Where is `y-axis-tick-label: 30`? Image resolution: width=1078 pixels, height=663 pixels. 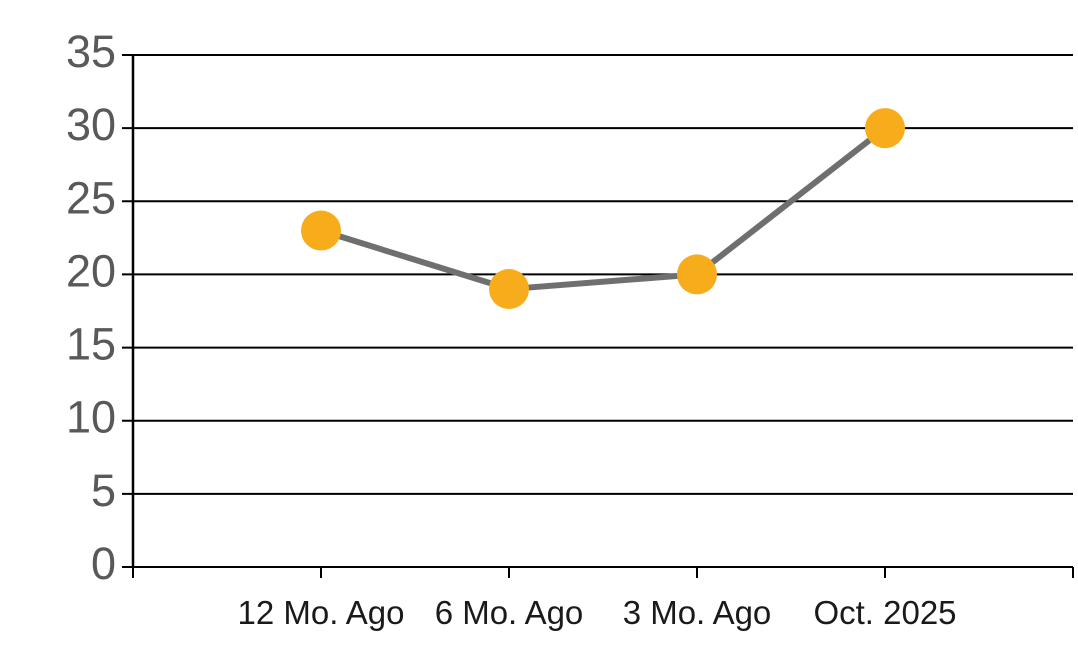 y-axis-tick-label: 30 is located at coordinates (91, 124).